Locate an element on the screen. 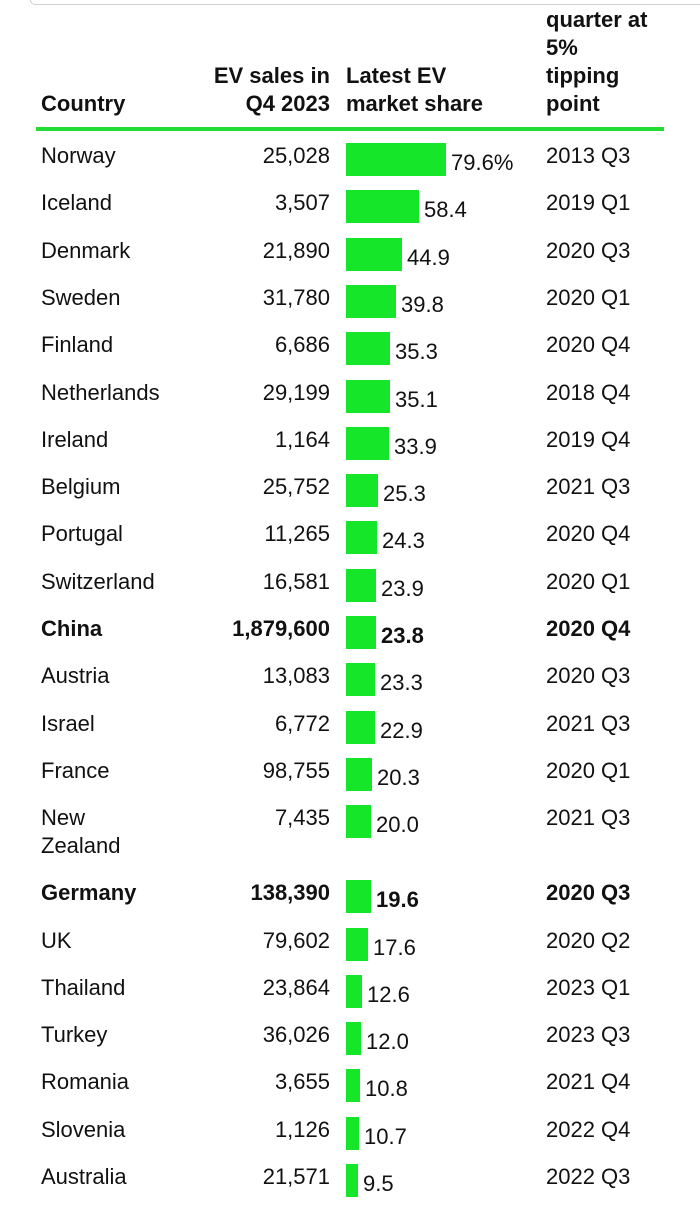 Image resolution: width=700 pixels, height=1208 pixels. header-rule is located at coordinates (350, 129).